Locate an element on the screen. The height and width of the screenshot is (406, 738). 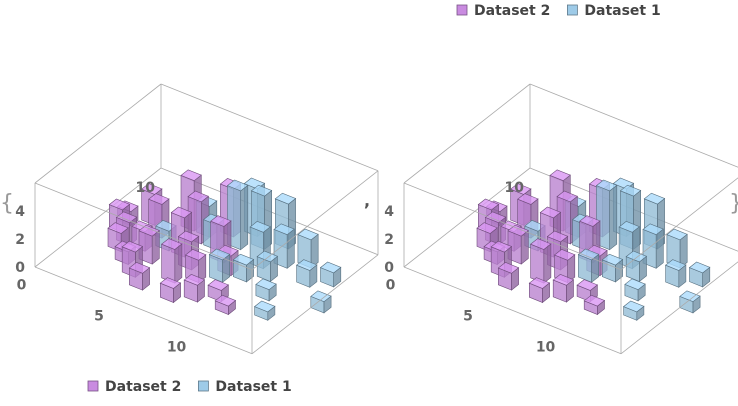
chart-2-legend: Dataset 2 Dataset 1 is located at coordinates (558, 11).